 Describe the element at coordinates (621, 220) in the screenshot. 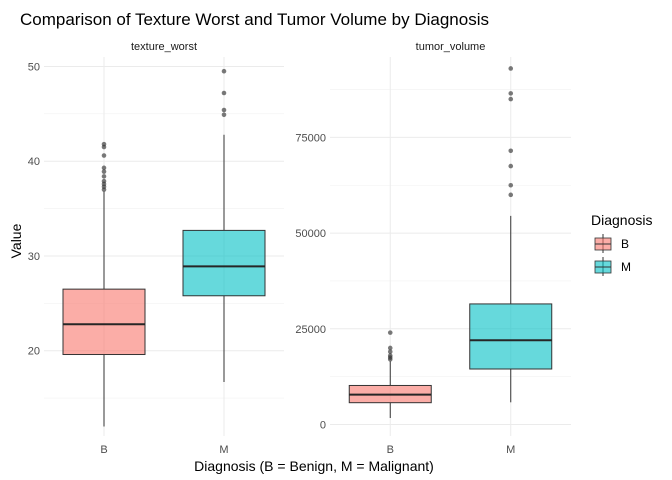

I see `legend-title: Diagnosis` at that location.